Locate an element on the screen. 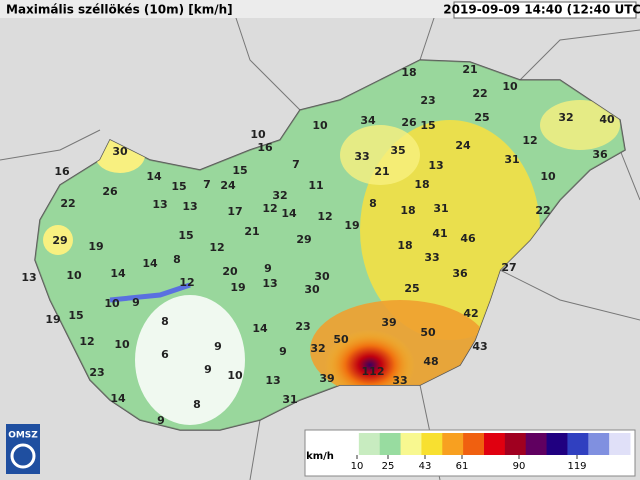 This screenshot has height=480, width=640. title: Maximális széllökés (10m) [km/h] is located at coordinates (119, 10).